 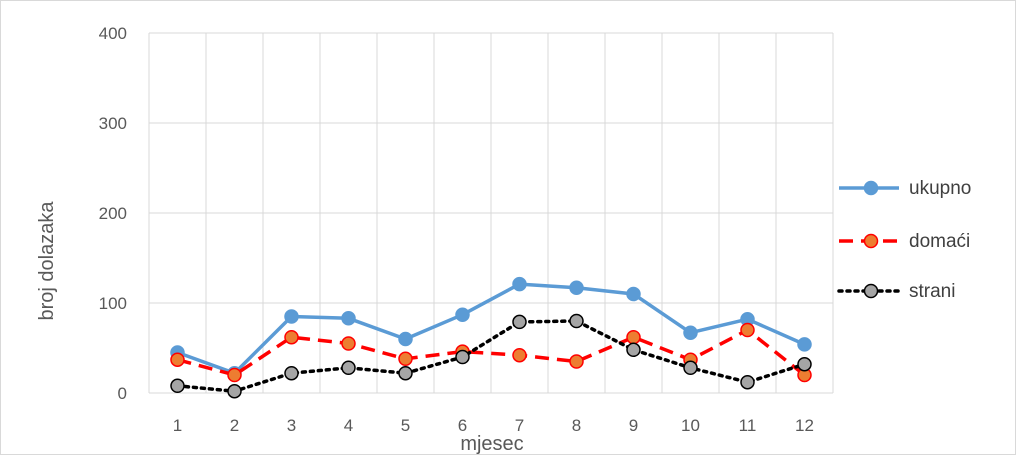 What do you see at coordinates (113, 303) in the screenshot?
I see `y-tick-label: 100` at bounding box center [113, 303].